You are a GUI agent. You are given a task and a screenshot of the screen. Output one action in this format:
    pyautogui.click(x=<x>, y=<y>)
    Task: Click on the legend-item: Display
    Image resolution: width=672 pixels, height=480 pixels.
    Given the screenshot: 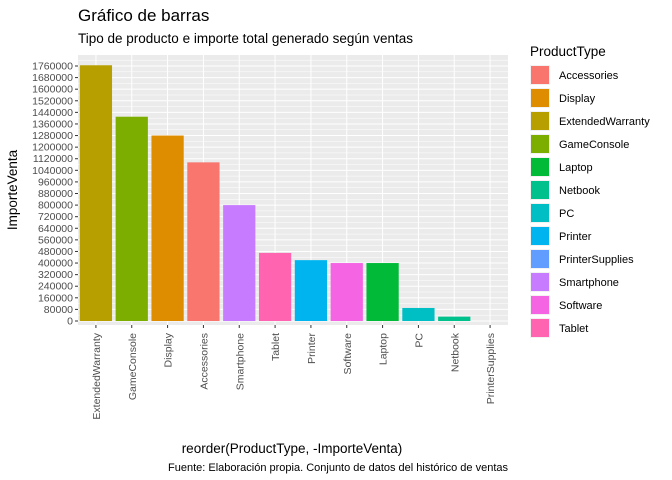 What is the action you would take?
    pyautogui.click(x=563, y=98)
    